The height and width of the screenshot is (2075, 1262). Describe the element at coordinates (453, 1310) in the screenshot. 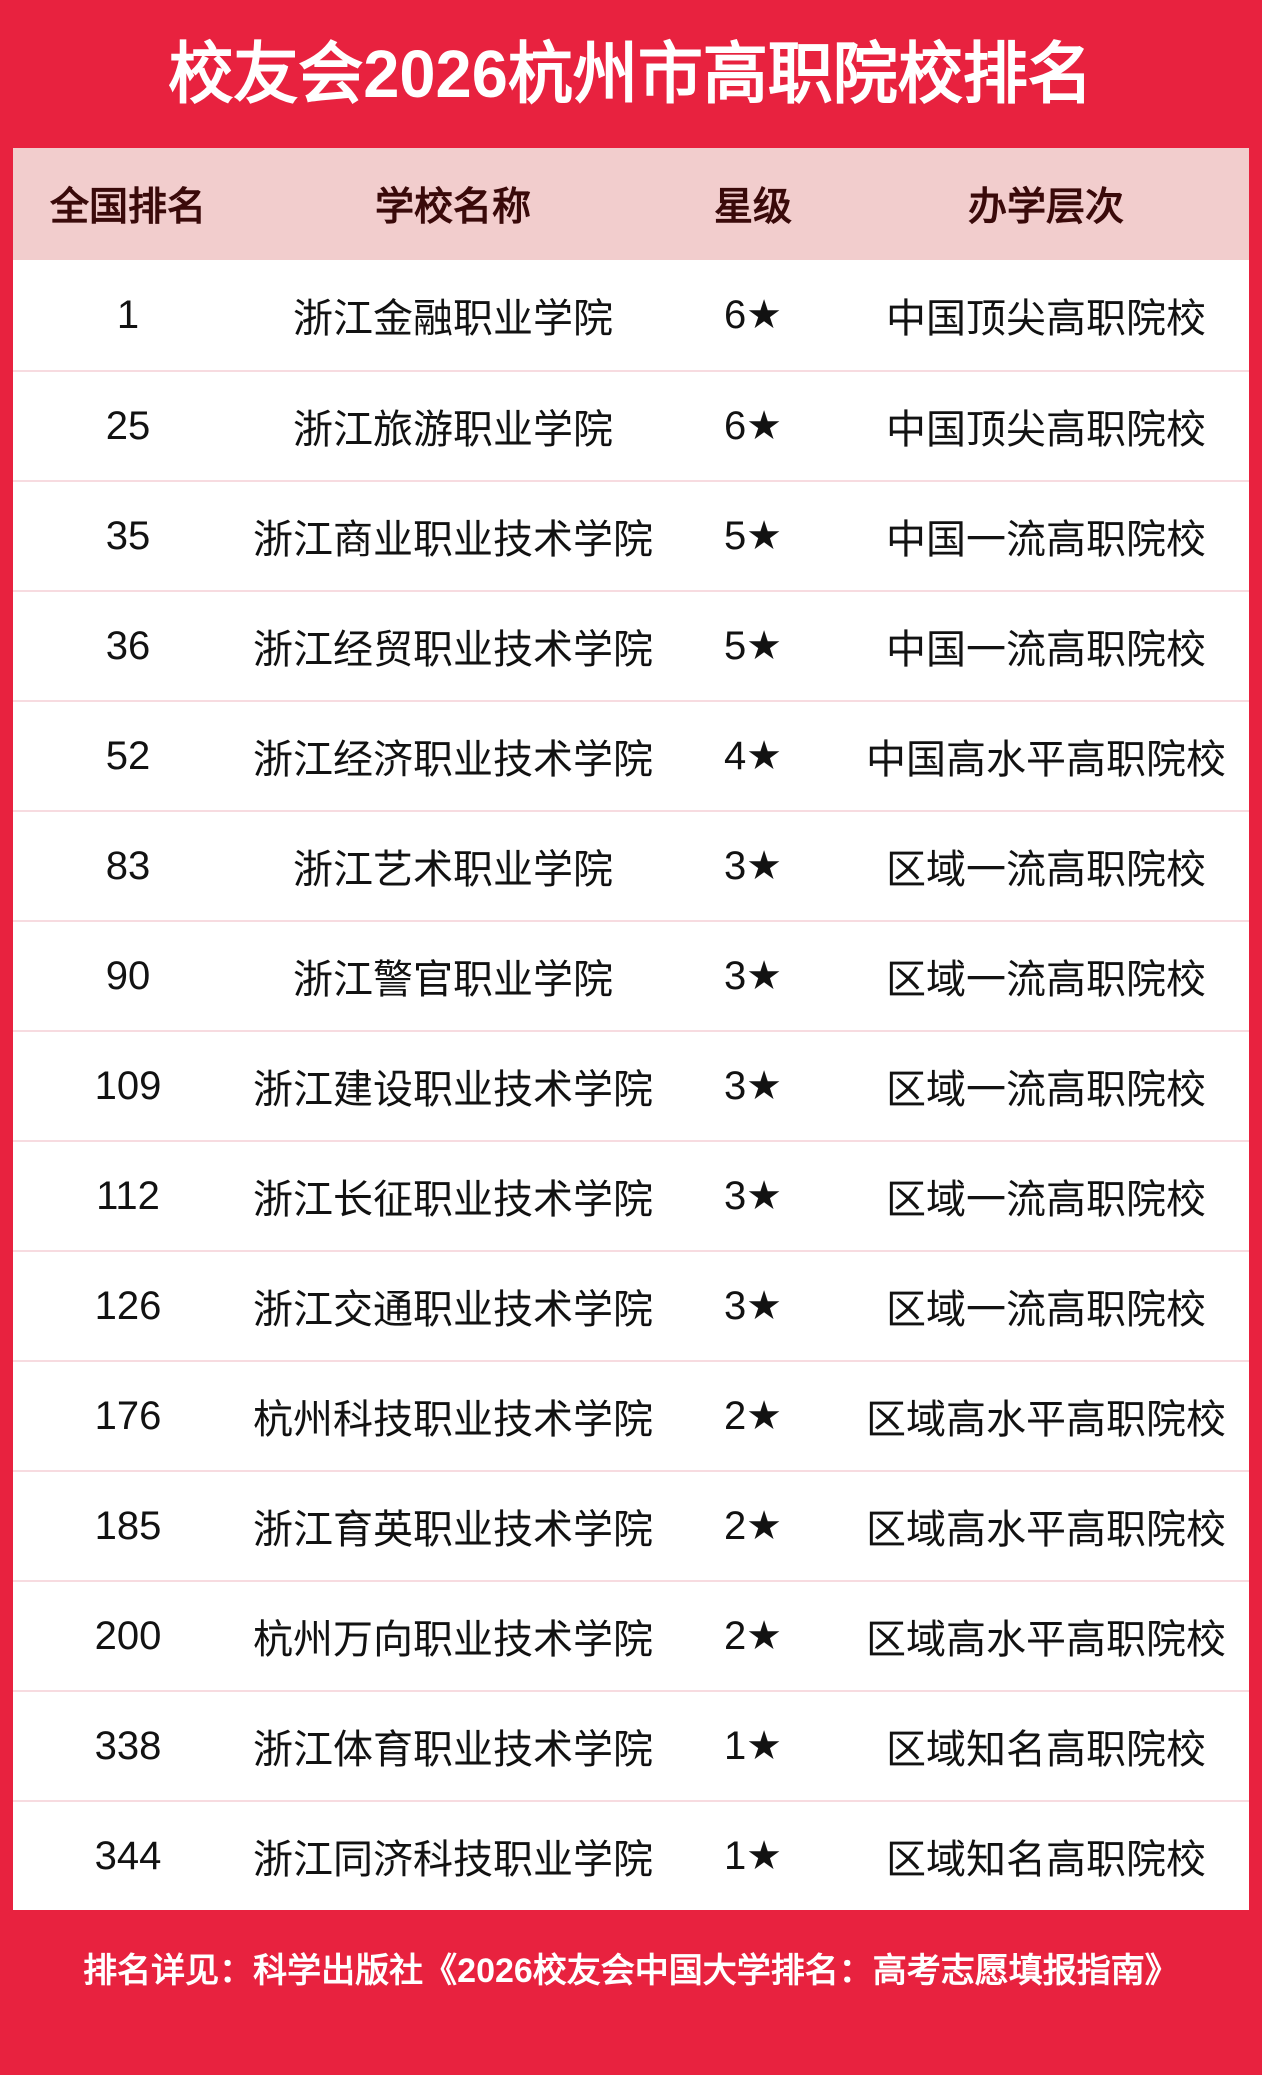

I see `cell-school-name: 浙江交通职业技术学院` at that location.